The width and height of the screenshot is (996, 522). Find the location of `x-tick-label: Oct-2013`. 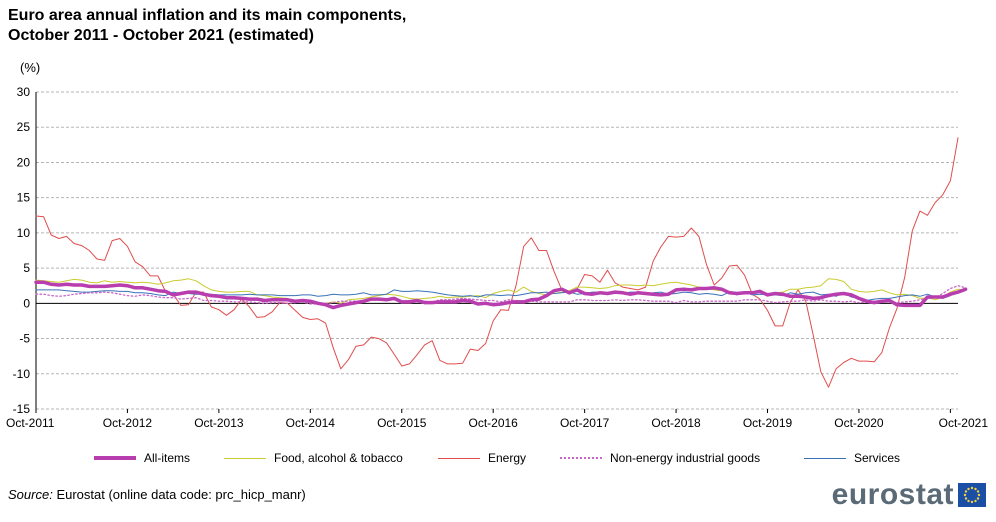

x-tick-label: Oct-2013 is located at coordinates (219, 423).